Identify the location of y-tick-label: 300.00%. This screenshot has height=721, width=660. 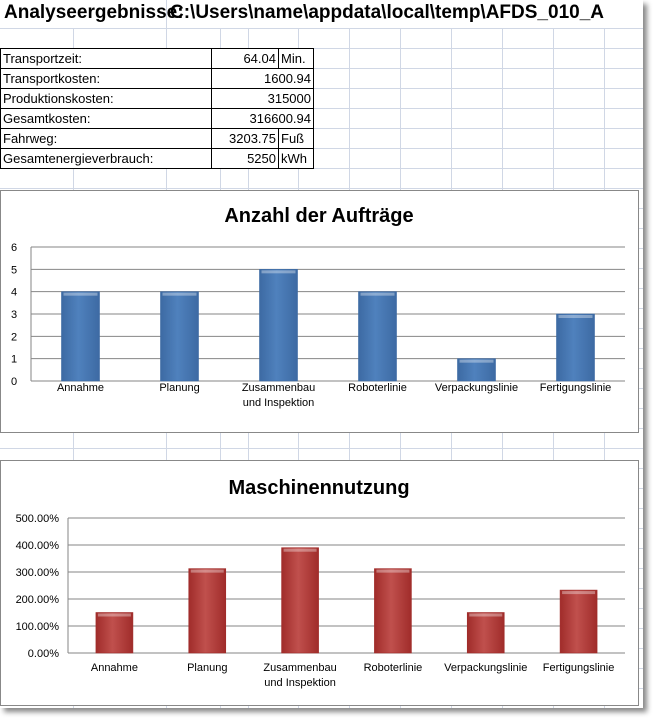
(38, 573).